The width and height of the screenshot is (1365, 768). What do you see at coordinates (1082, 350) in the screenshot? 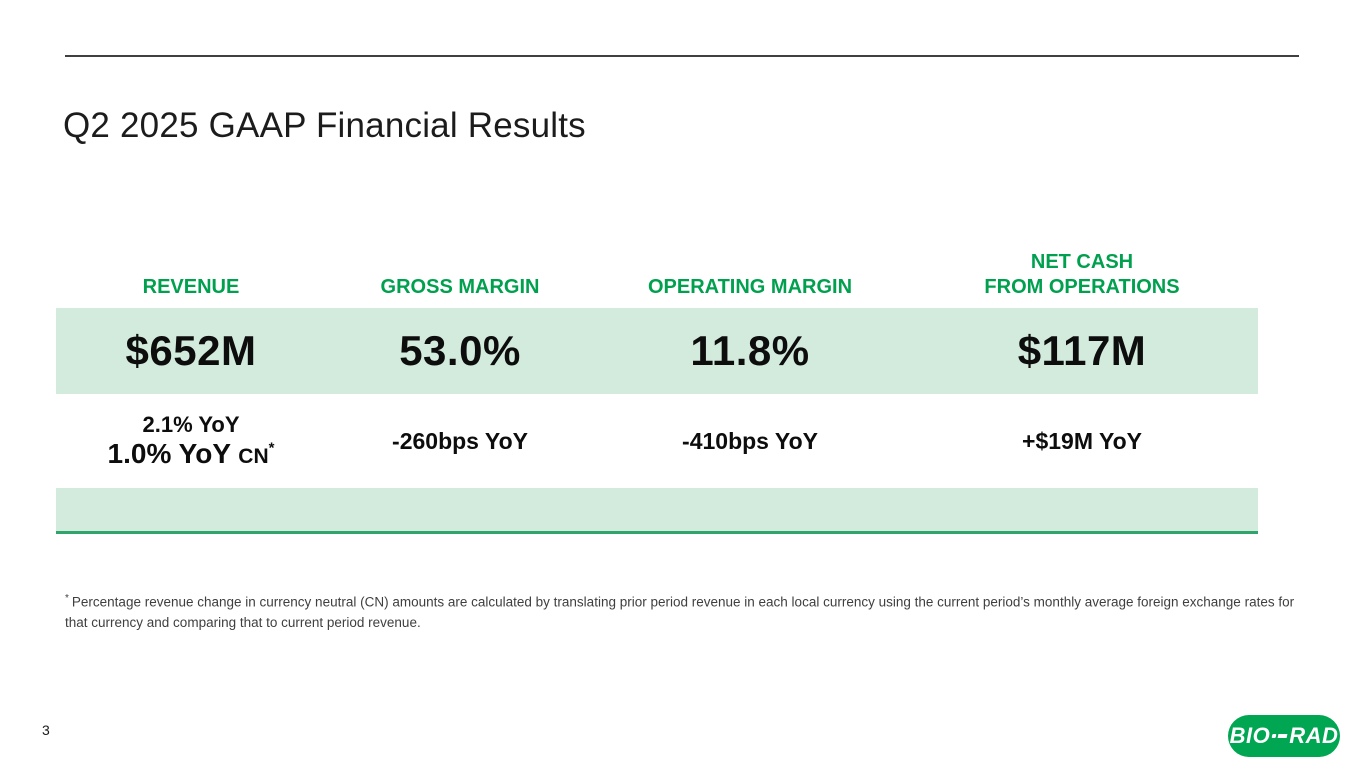
I see `net-cash-value: $117M` at bounding box center [1082, 350].